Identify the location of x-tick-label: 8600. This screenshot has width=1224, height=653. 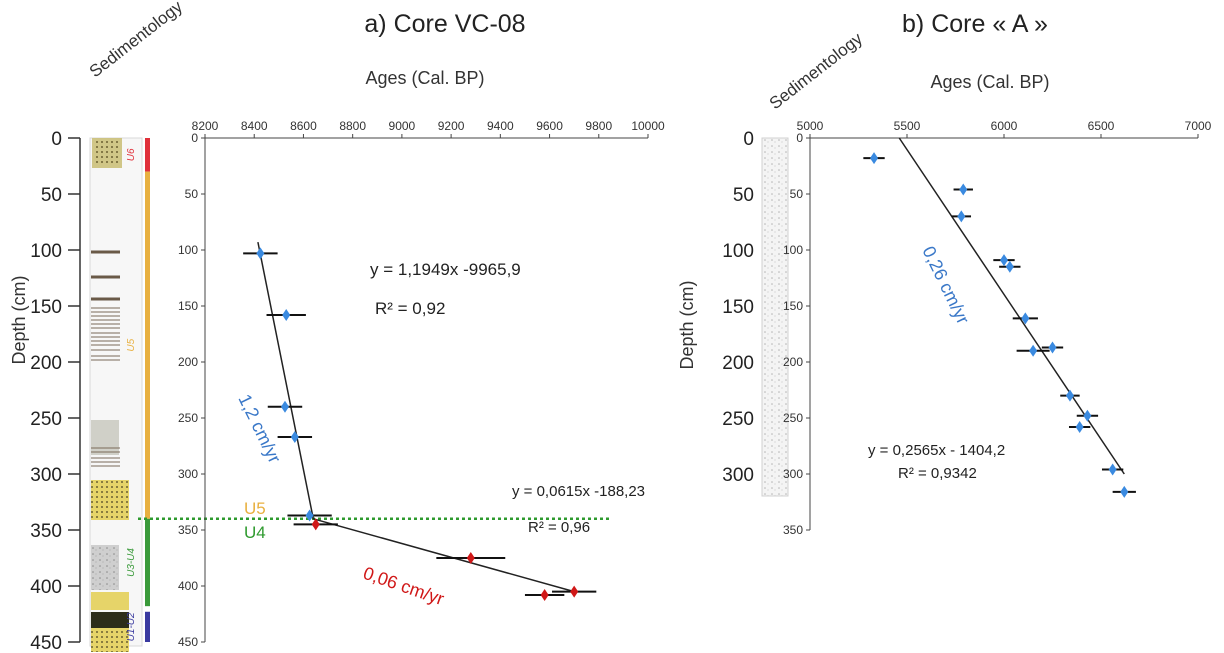
(303, 126).